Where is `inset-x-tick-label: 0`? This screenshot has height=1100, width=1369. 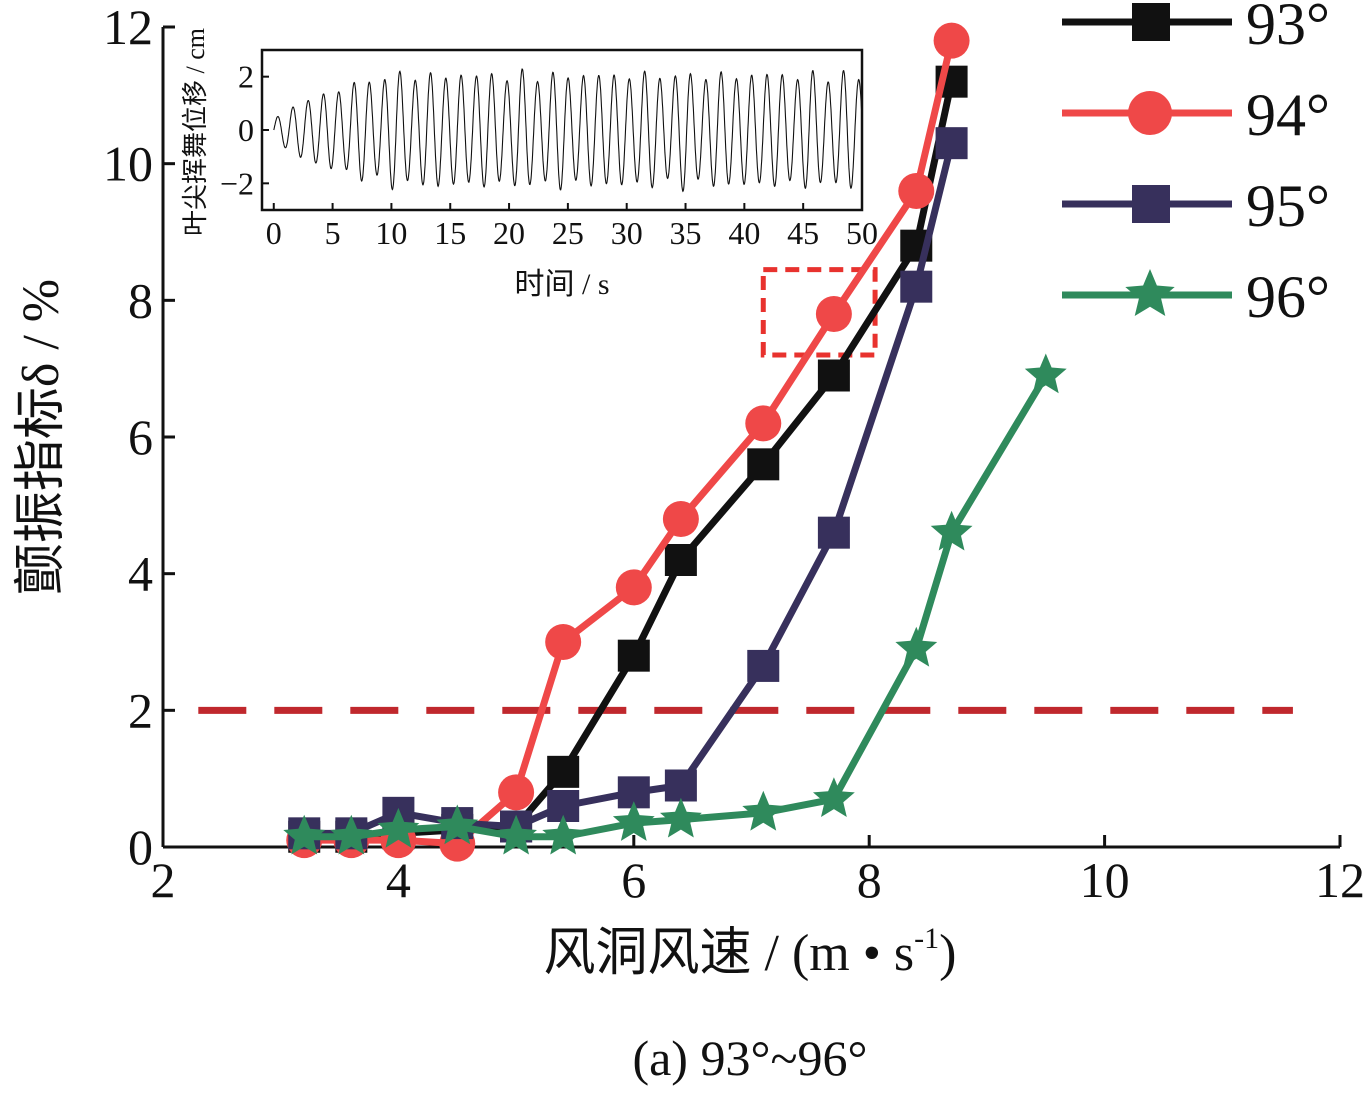 inset-x-tick-label: 0 is located at coordinates (274, 233).